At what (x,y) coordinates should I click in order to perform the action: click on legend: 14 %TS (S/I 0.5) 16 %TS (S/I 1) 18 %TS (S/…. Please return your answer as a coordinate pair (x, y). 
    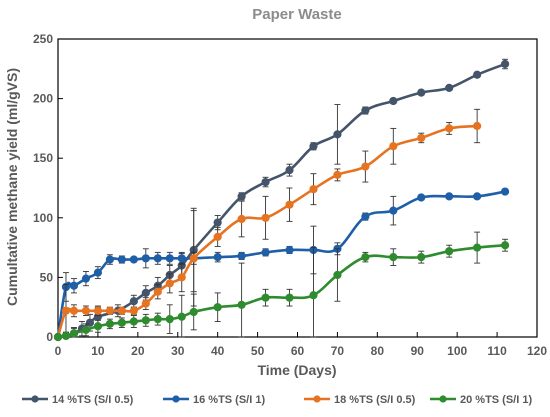
    Looking at the image, I should click on (277, 400).